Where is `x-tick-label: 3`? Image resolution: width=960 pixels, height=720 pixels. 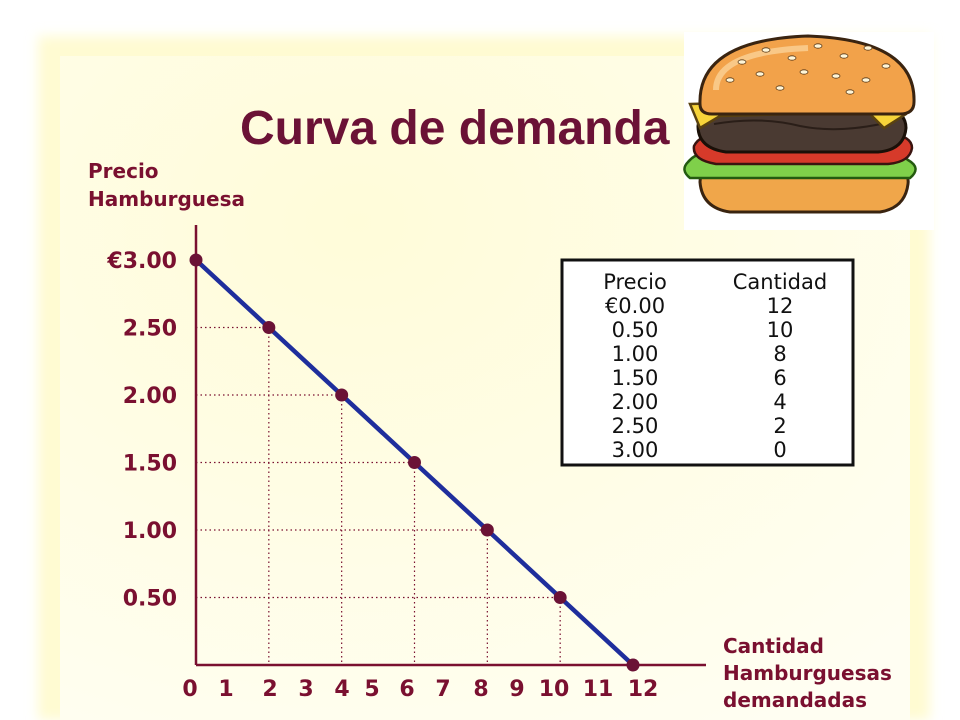
x-tick-label: 3 is located at coordinates (305, 689).